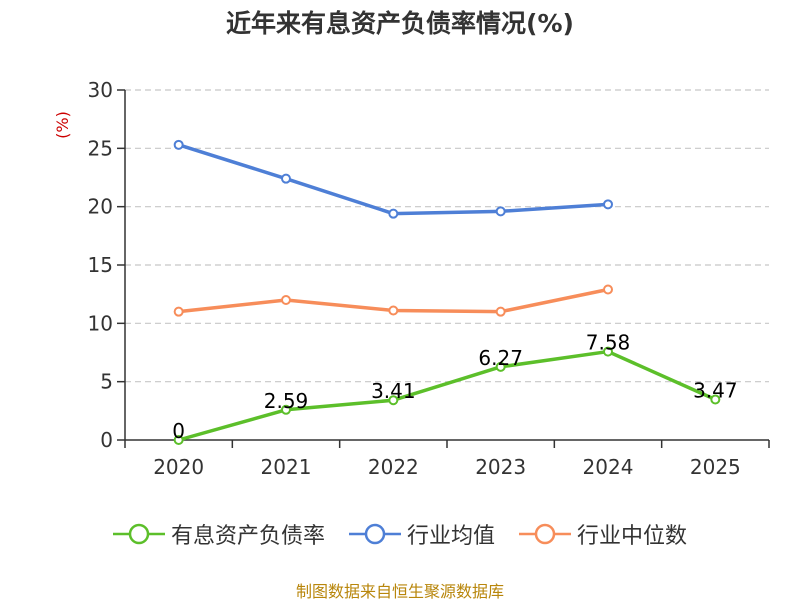 The image size is (800, 602). I want to click on y-axis-label: (%), so click(62, 125).